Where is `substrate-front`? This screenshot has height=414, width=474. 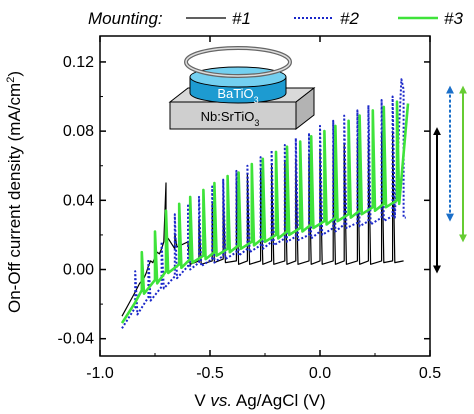 substrate-front is located at coordinates (233, 115).